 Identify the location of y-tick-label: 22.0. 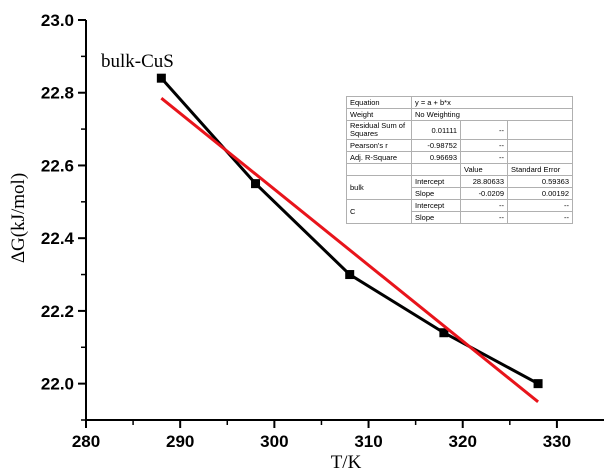
(57, 384).